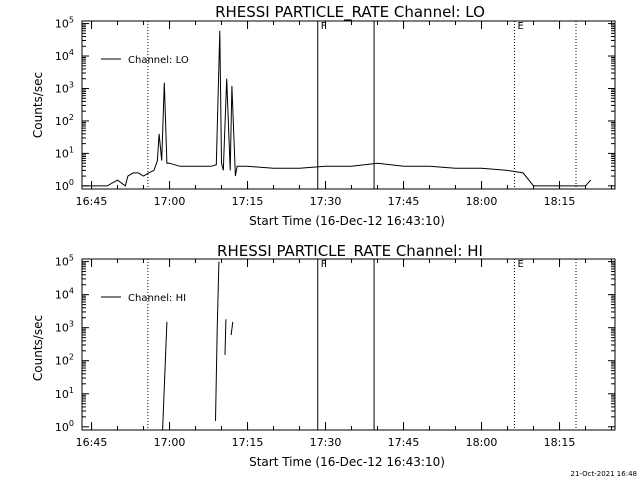 The image size is (640, 480). What do you see at coordinates (198, 346) in the screenshot?
I see `data-series-hi` at bounding box center [198, 346].